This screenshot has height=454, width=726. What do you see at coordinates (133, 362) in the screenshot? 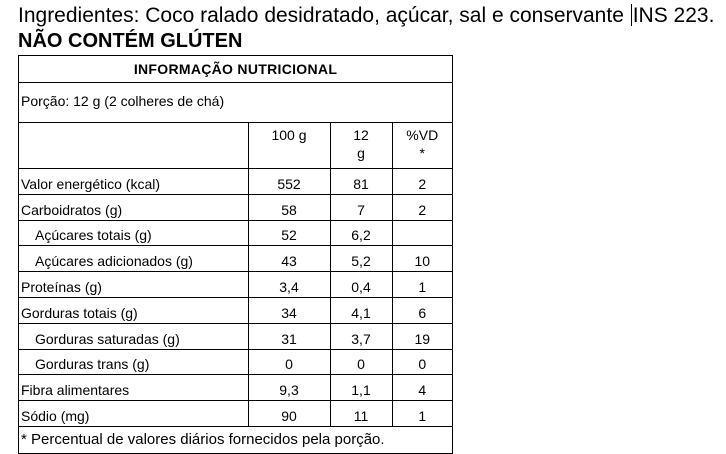
I see `row-label: Gorduras trans (g)` at bounding box center [133, 362].